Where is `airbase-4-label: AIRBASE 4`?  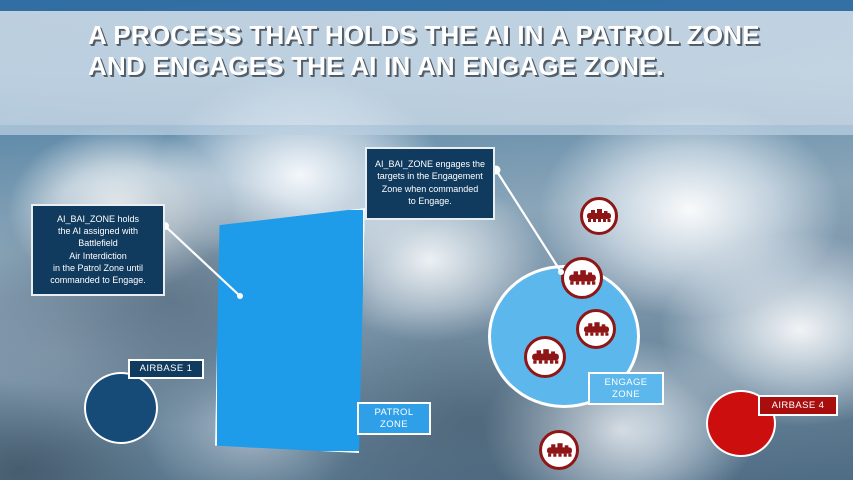 airbase-4-label: AIRBASE 4 is located at coordinates (798, 405).